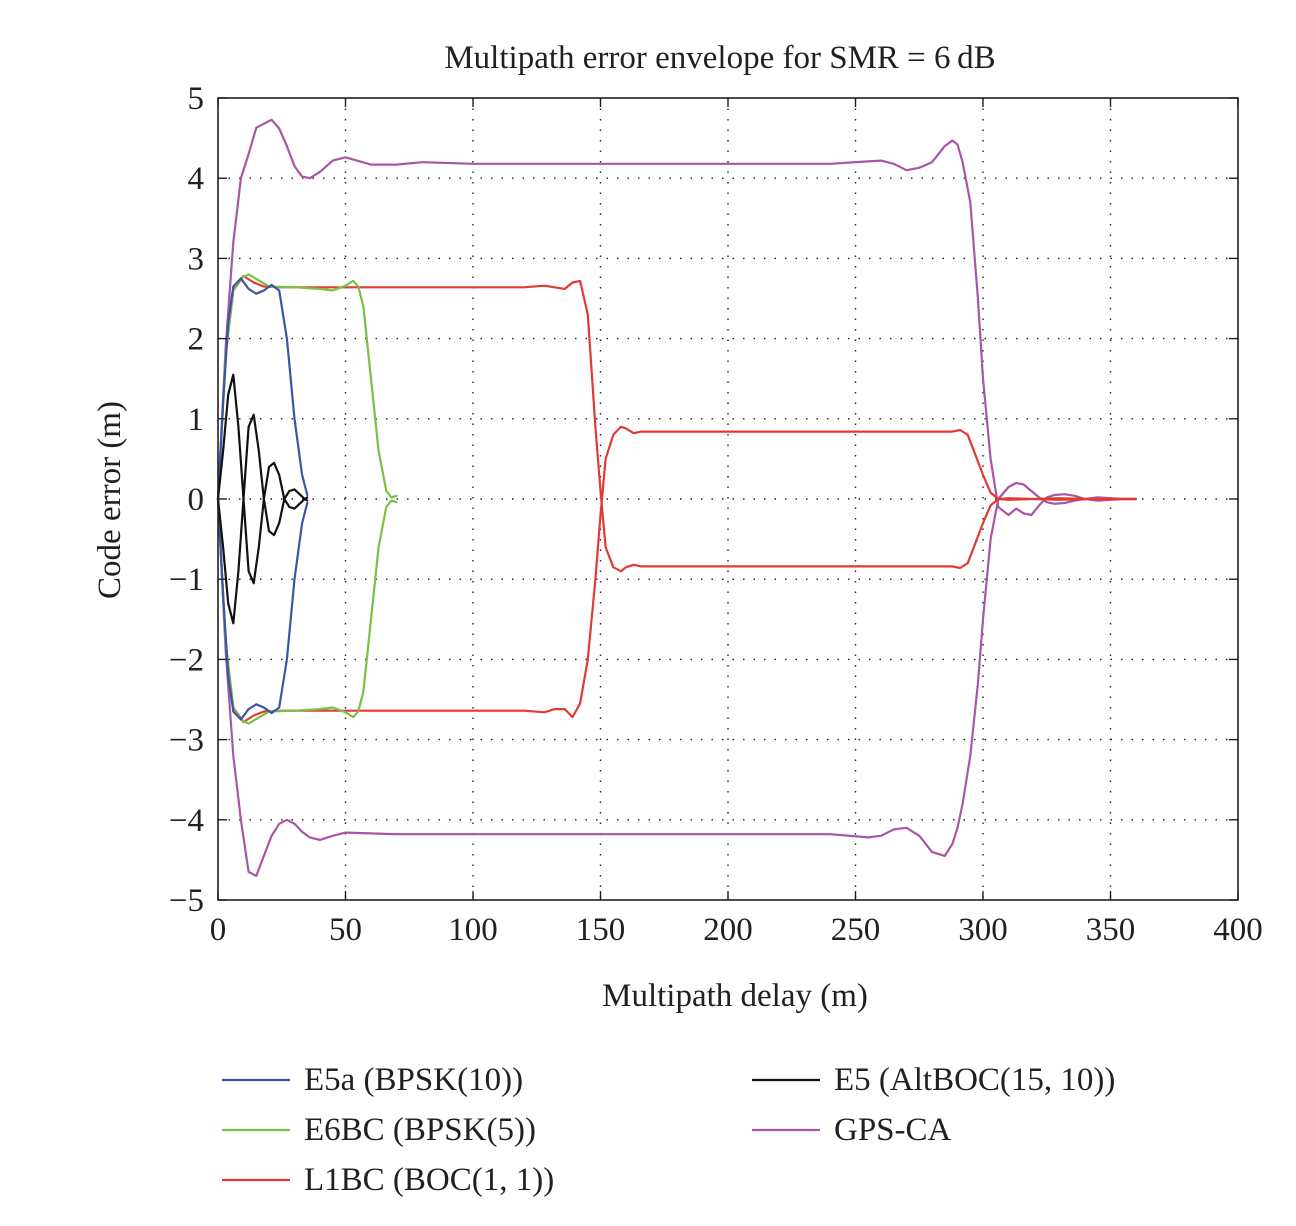 The height and width of the screenshot is (1226, 1296). What do you see at coordinates (218, 930) in the screenshot?
I see `x-tick-label: 0` at bounding box center [218, 930].